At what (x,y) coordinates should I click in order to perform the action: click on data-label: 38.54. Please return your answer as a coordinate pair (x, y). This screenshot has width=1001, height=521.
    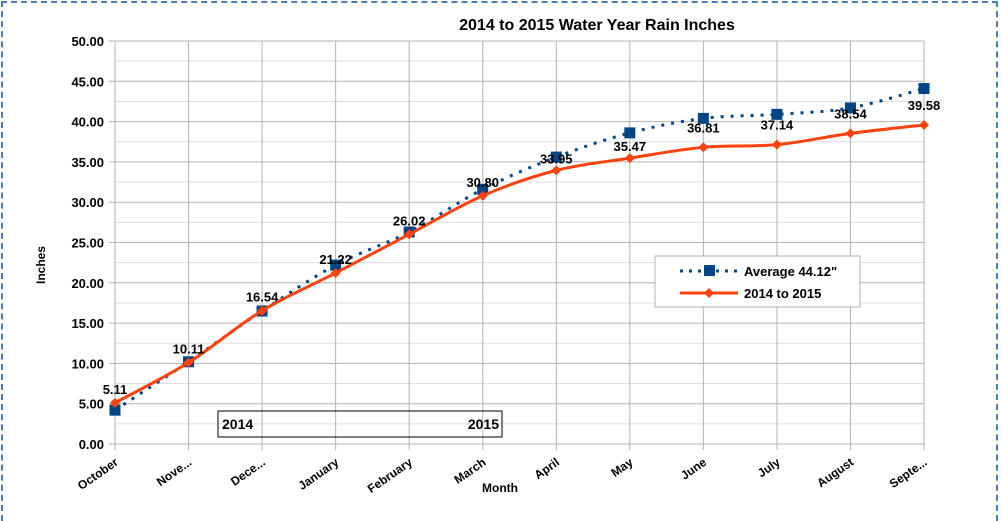
    Looking at the image, I should click on (850, 113).